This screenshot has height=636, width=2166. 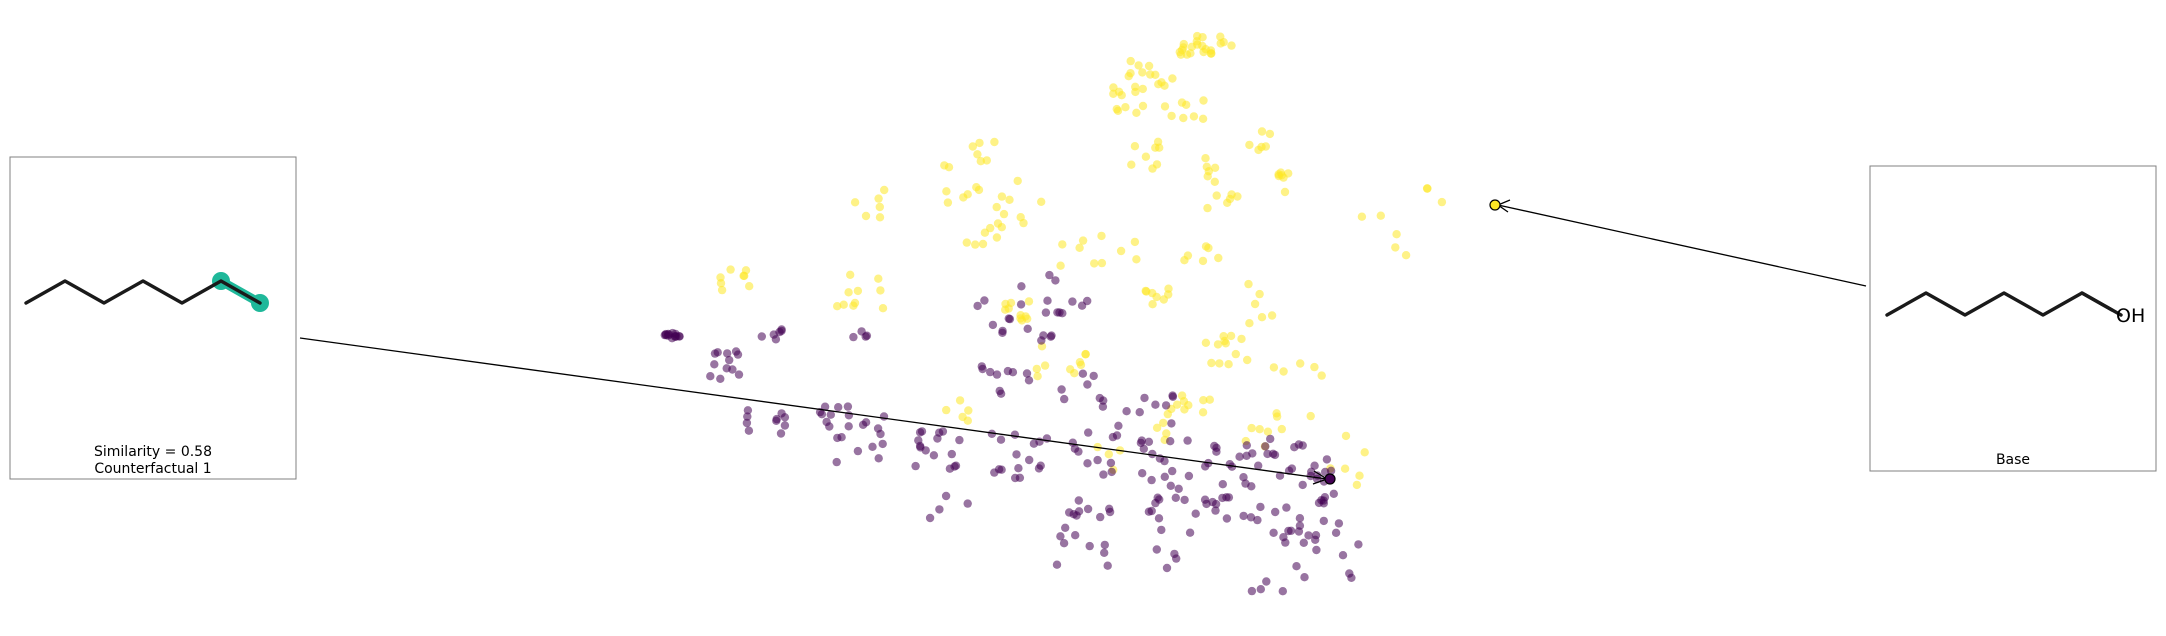 What do you see at coordinates (146, 292) in the screenshot?
I see `counterfactual-molecule` at bounding box center [146, 292].